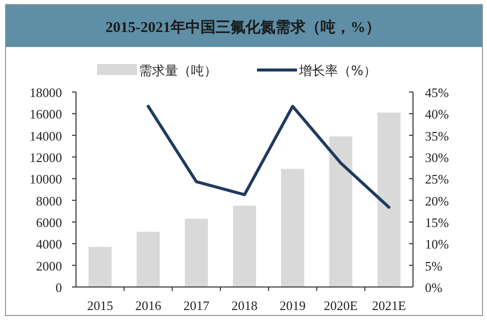 The height and width of the screenshot is (320, 487). Describe the element at coordinates (433, 287) in the screenshot. I see `y2-tick-label: 0%` at that location.